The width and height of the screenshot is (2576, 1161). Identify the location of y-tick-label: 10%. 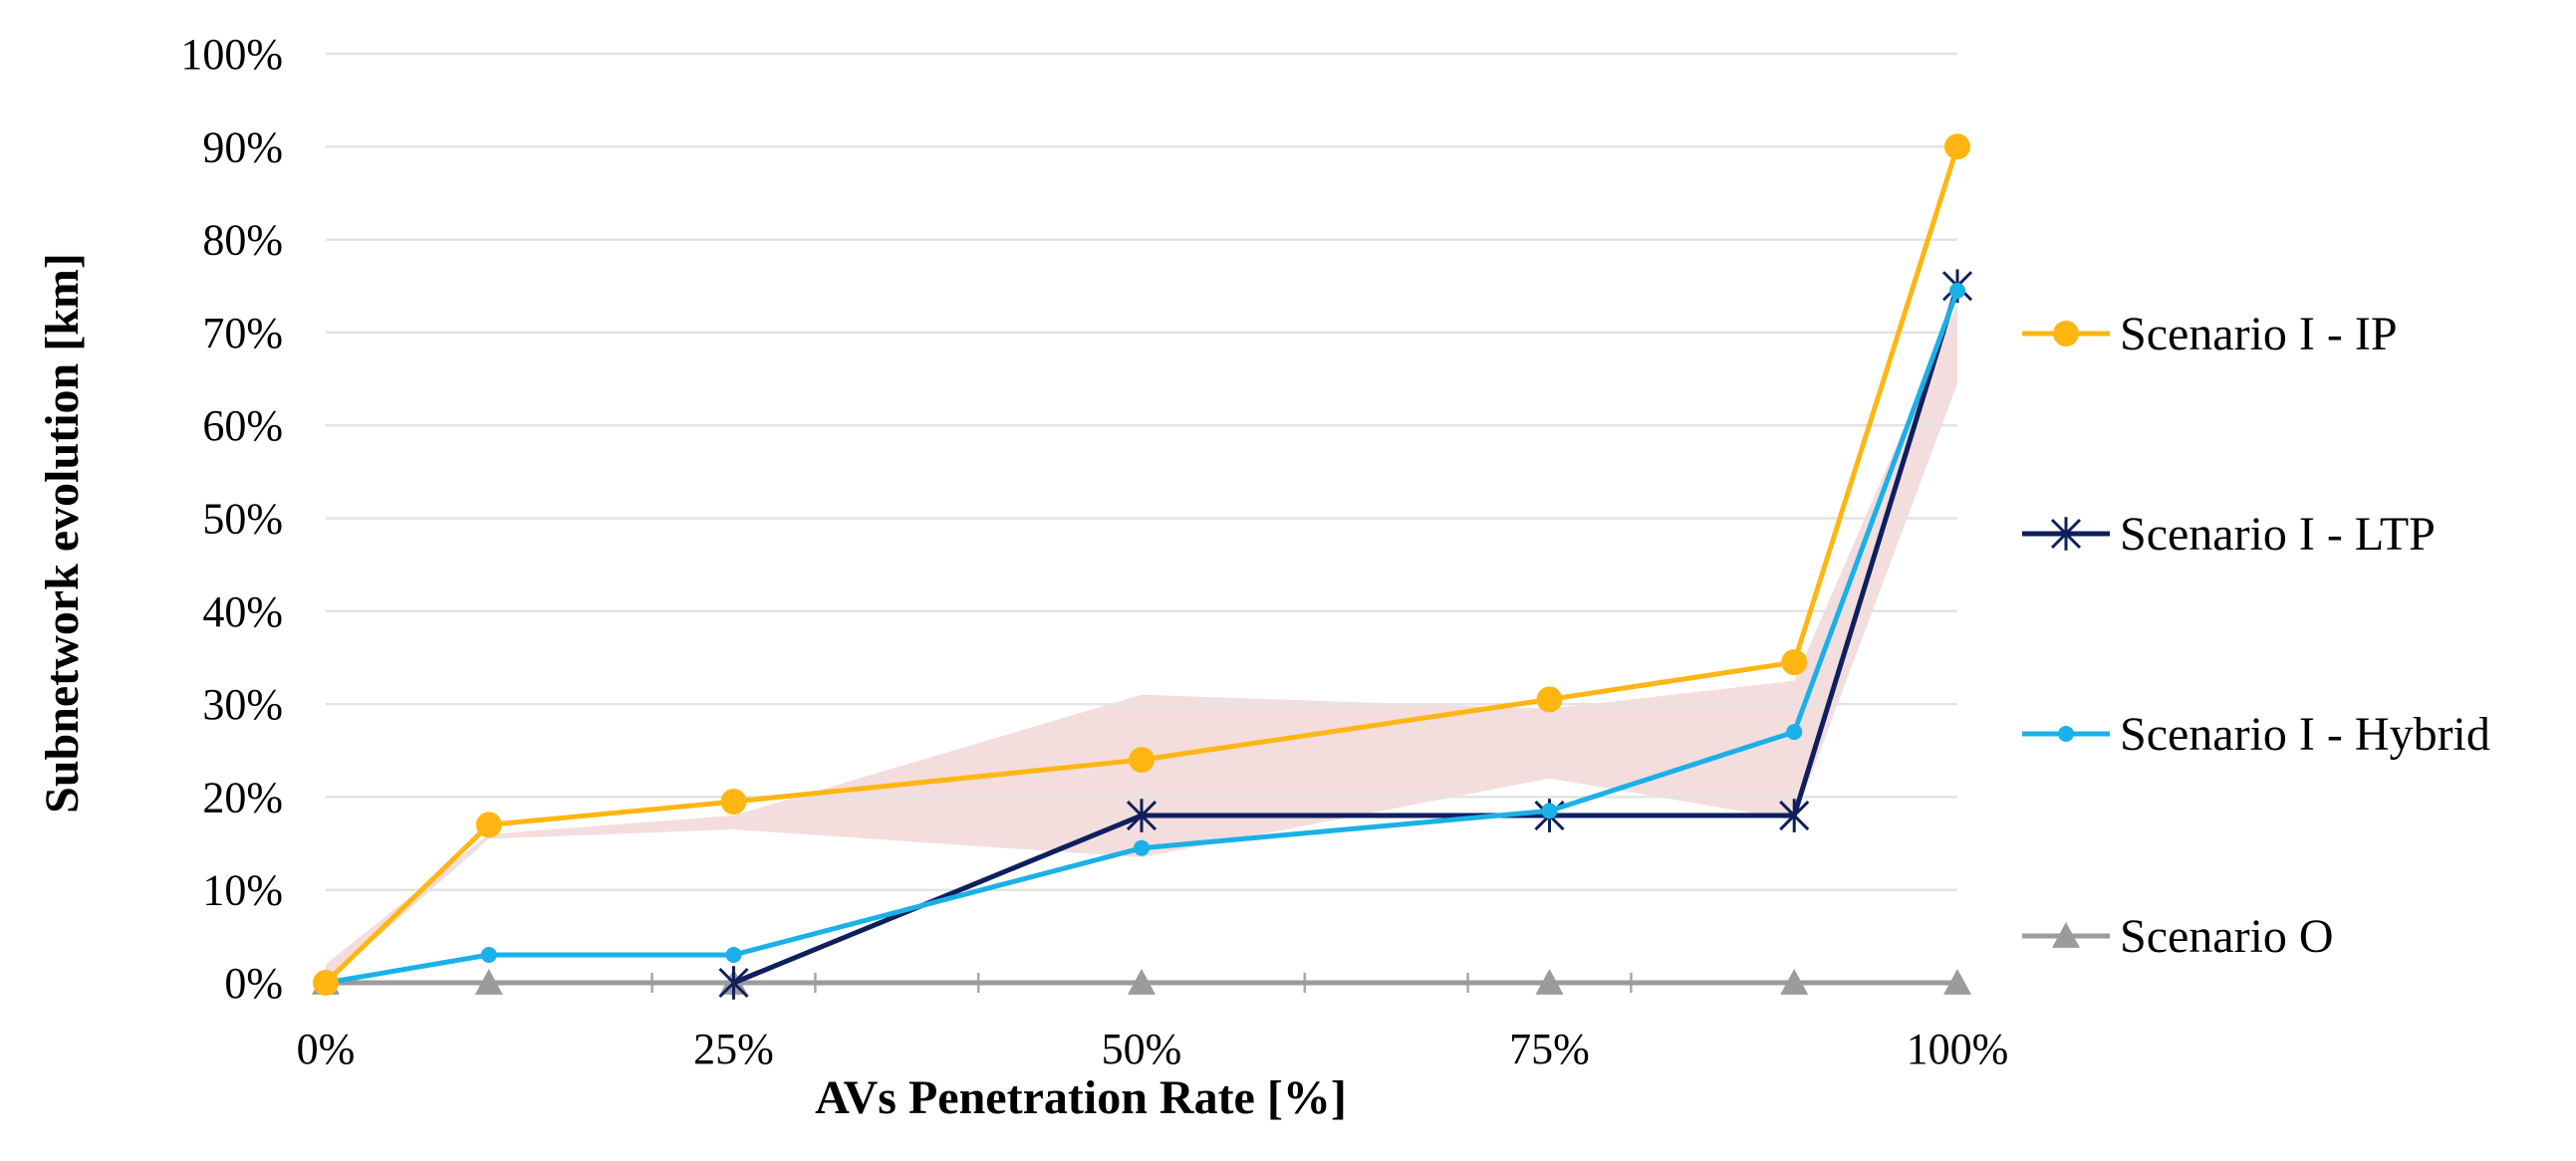
(242, 890).